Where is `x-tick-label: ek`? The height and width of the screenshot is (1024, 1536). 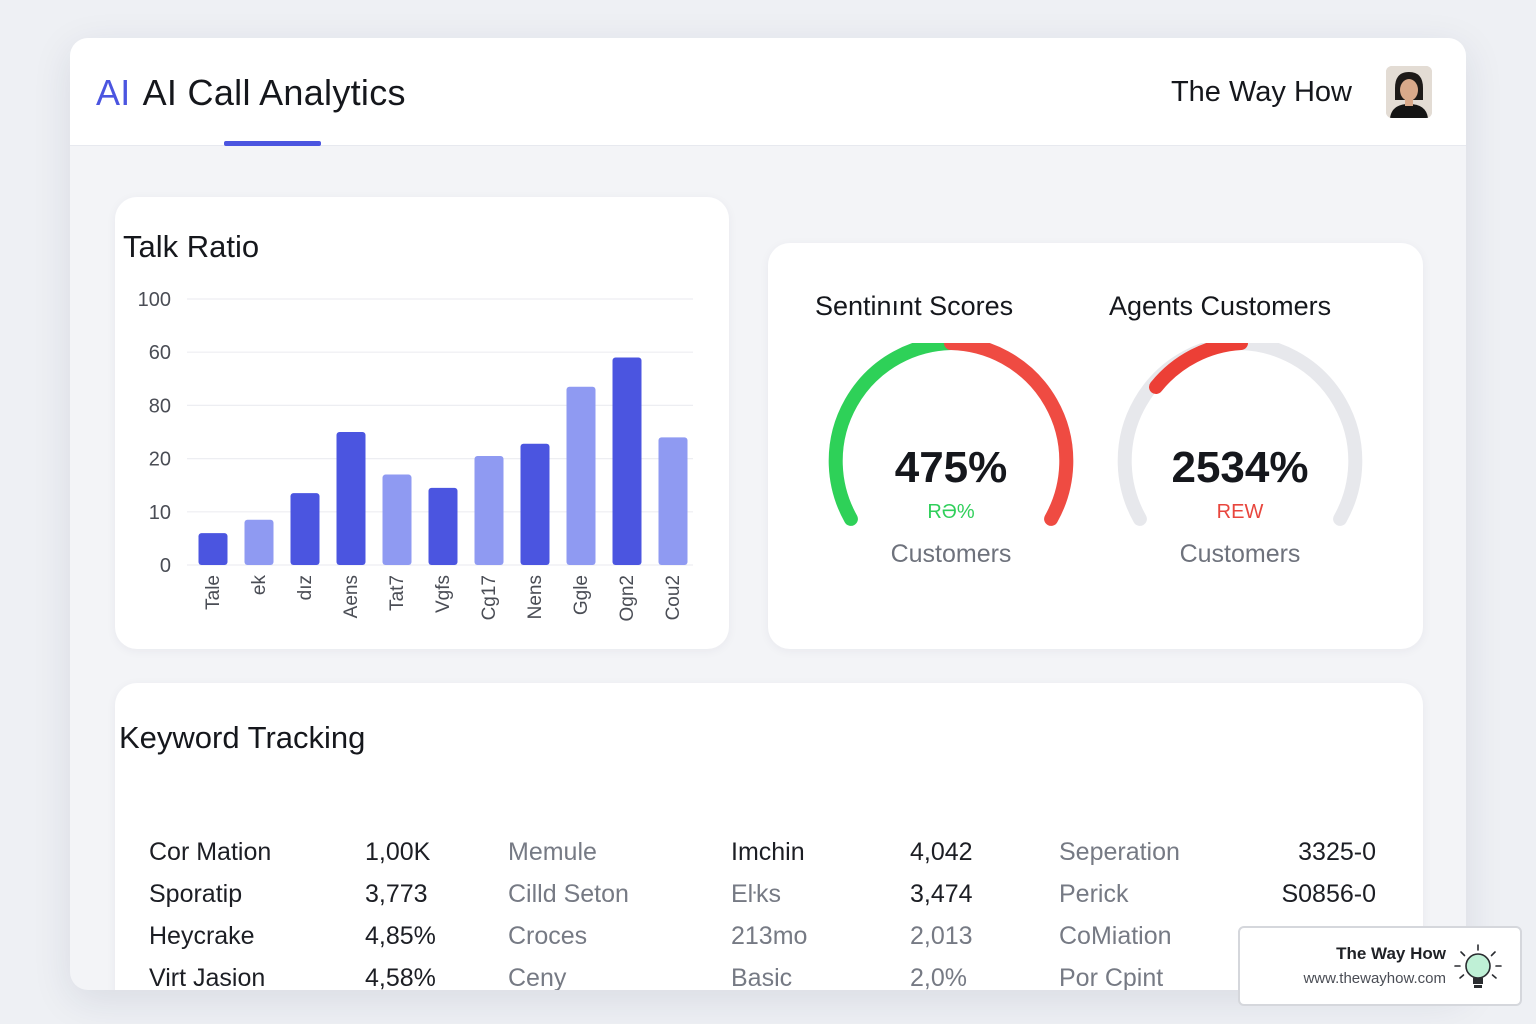 x-tick-label: ek is located at coordinates (259, 585).